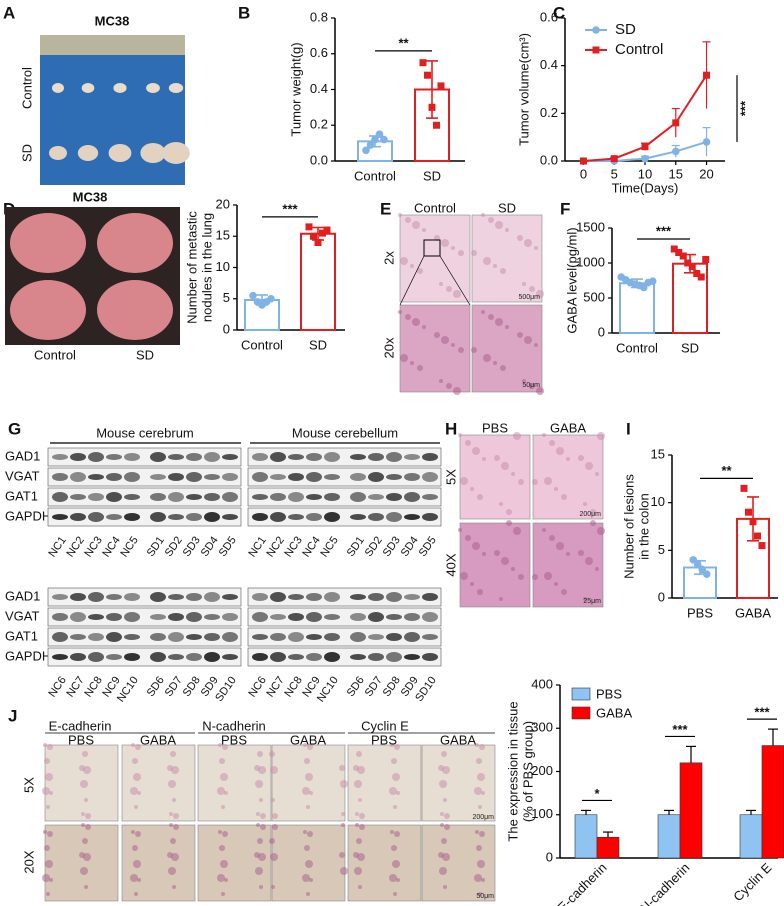 The width and height of the screenshot is (784, 906). I want to click on row-label: 5X, so click(450, 477).